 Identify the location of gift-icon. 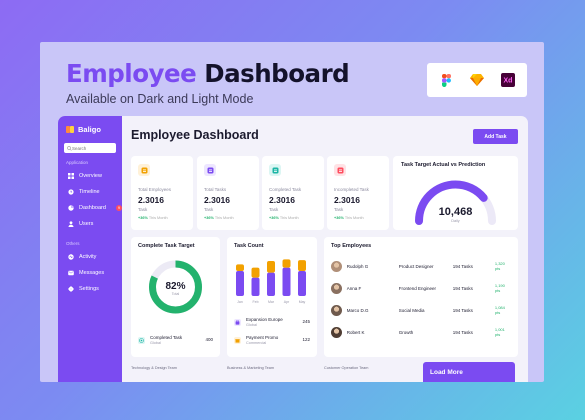
(237, 340).